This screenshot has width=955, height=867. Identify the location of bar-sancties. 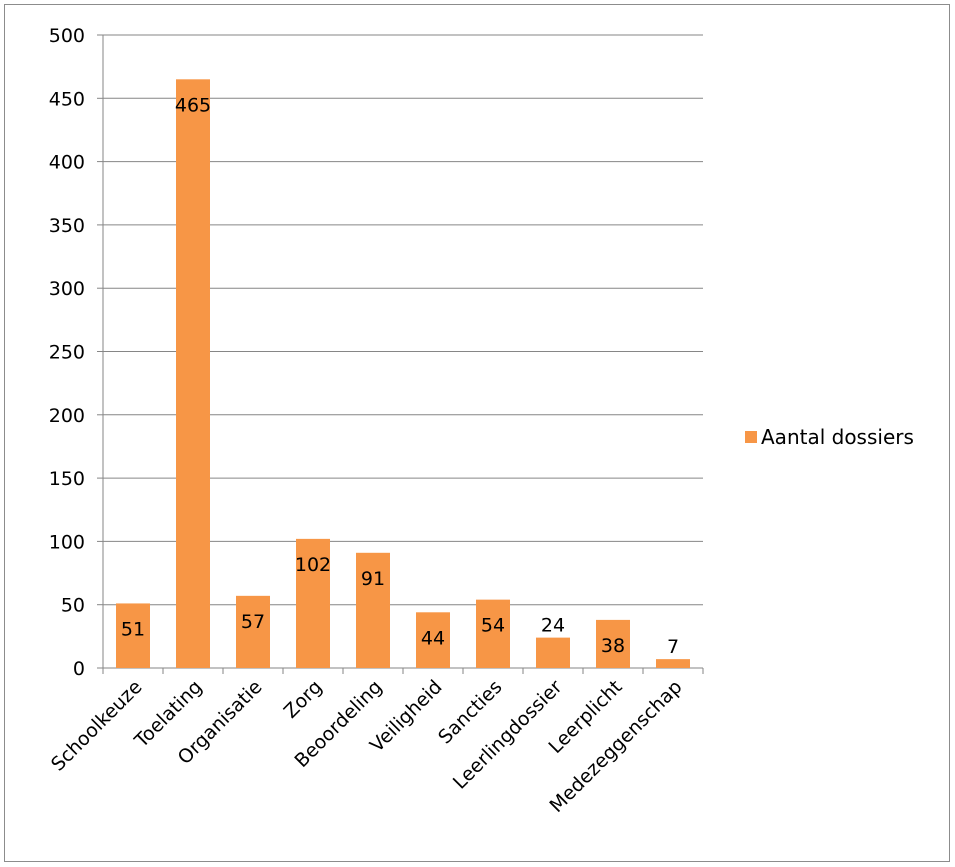
(493, 633).